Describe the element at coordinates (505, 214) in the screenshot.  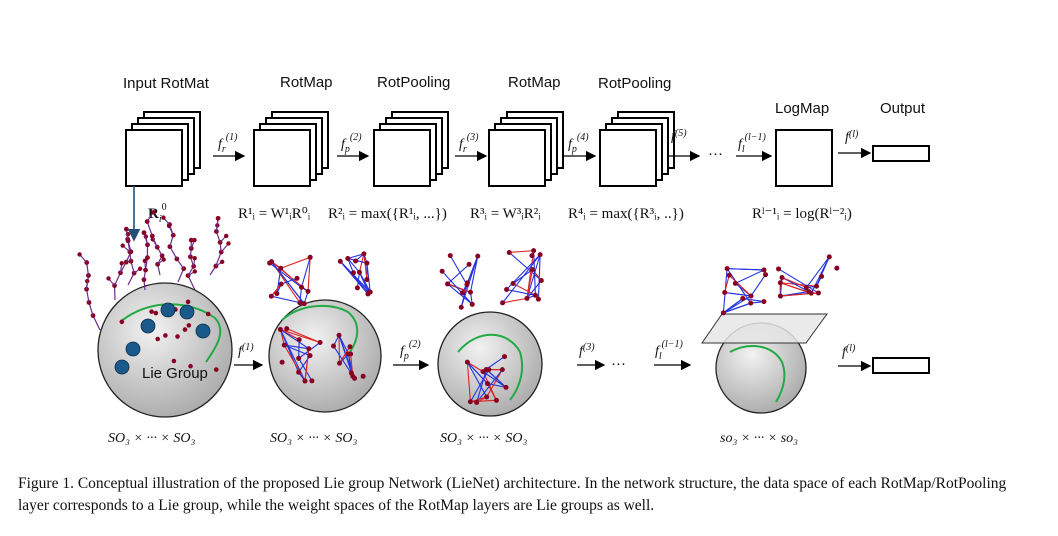
I see `eq-rotmap-2: R³ᵢ = W³ᵢR²ᵢ` at that location.